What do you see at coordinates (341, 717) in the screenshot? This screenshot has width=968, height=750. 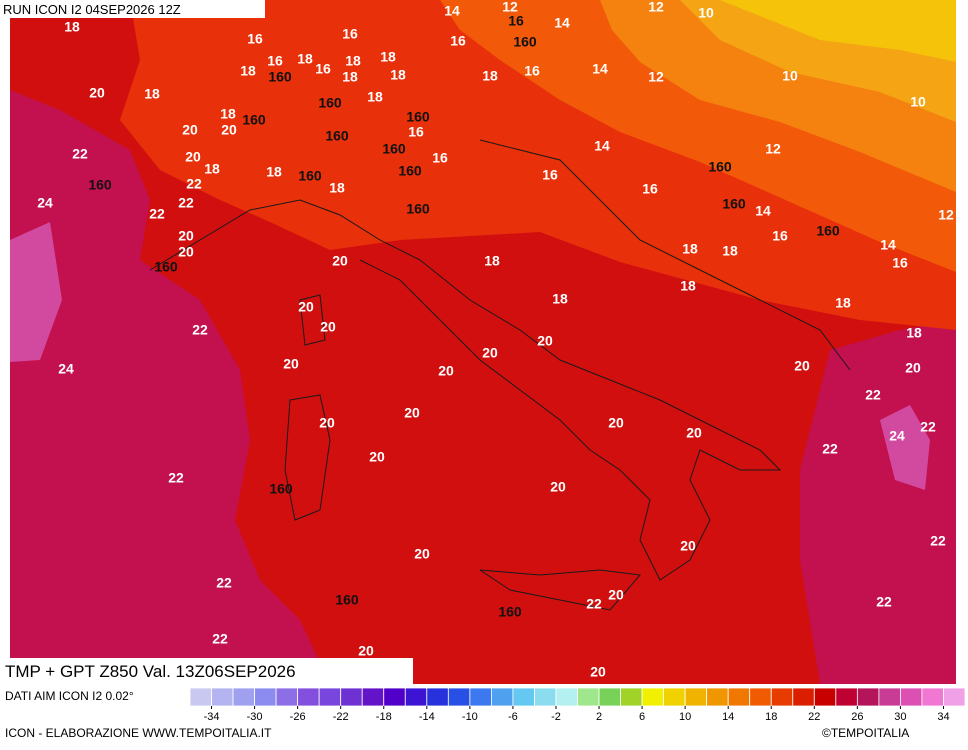 I see `colorbar-tick-label: -22` at bounding box center [341, 717].